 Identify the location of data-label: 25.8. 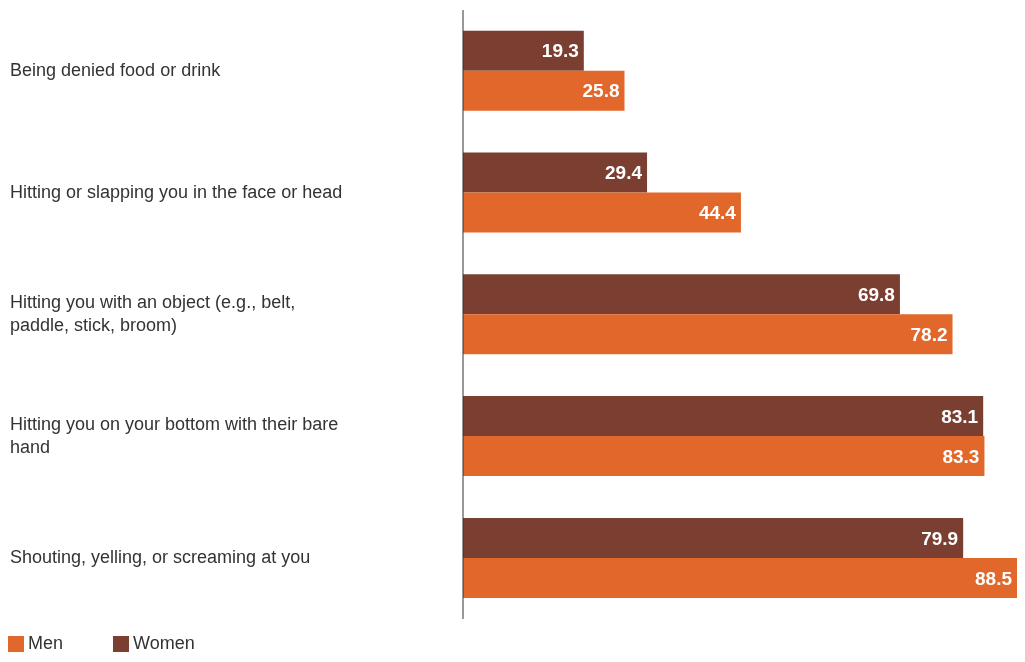
(601, 91).